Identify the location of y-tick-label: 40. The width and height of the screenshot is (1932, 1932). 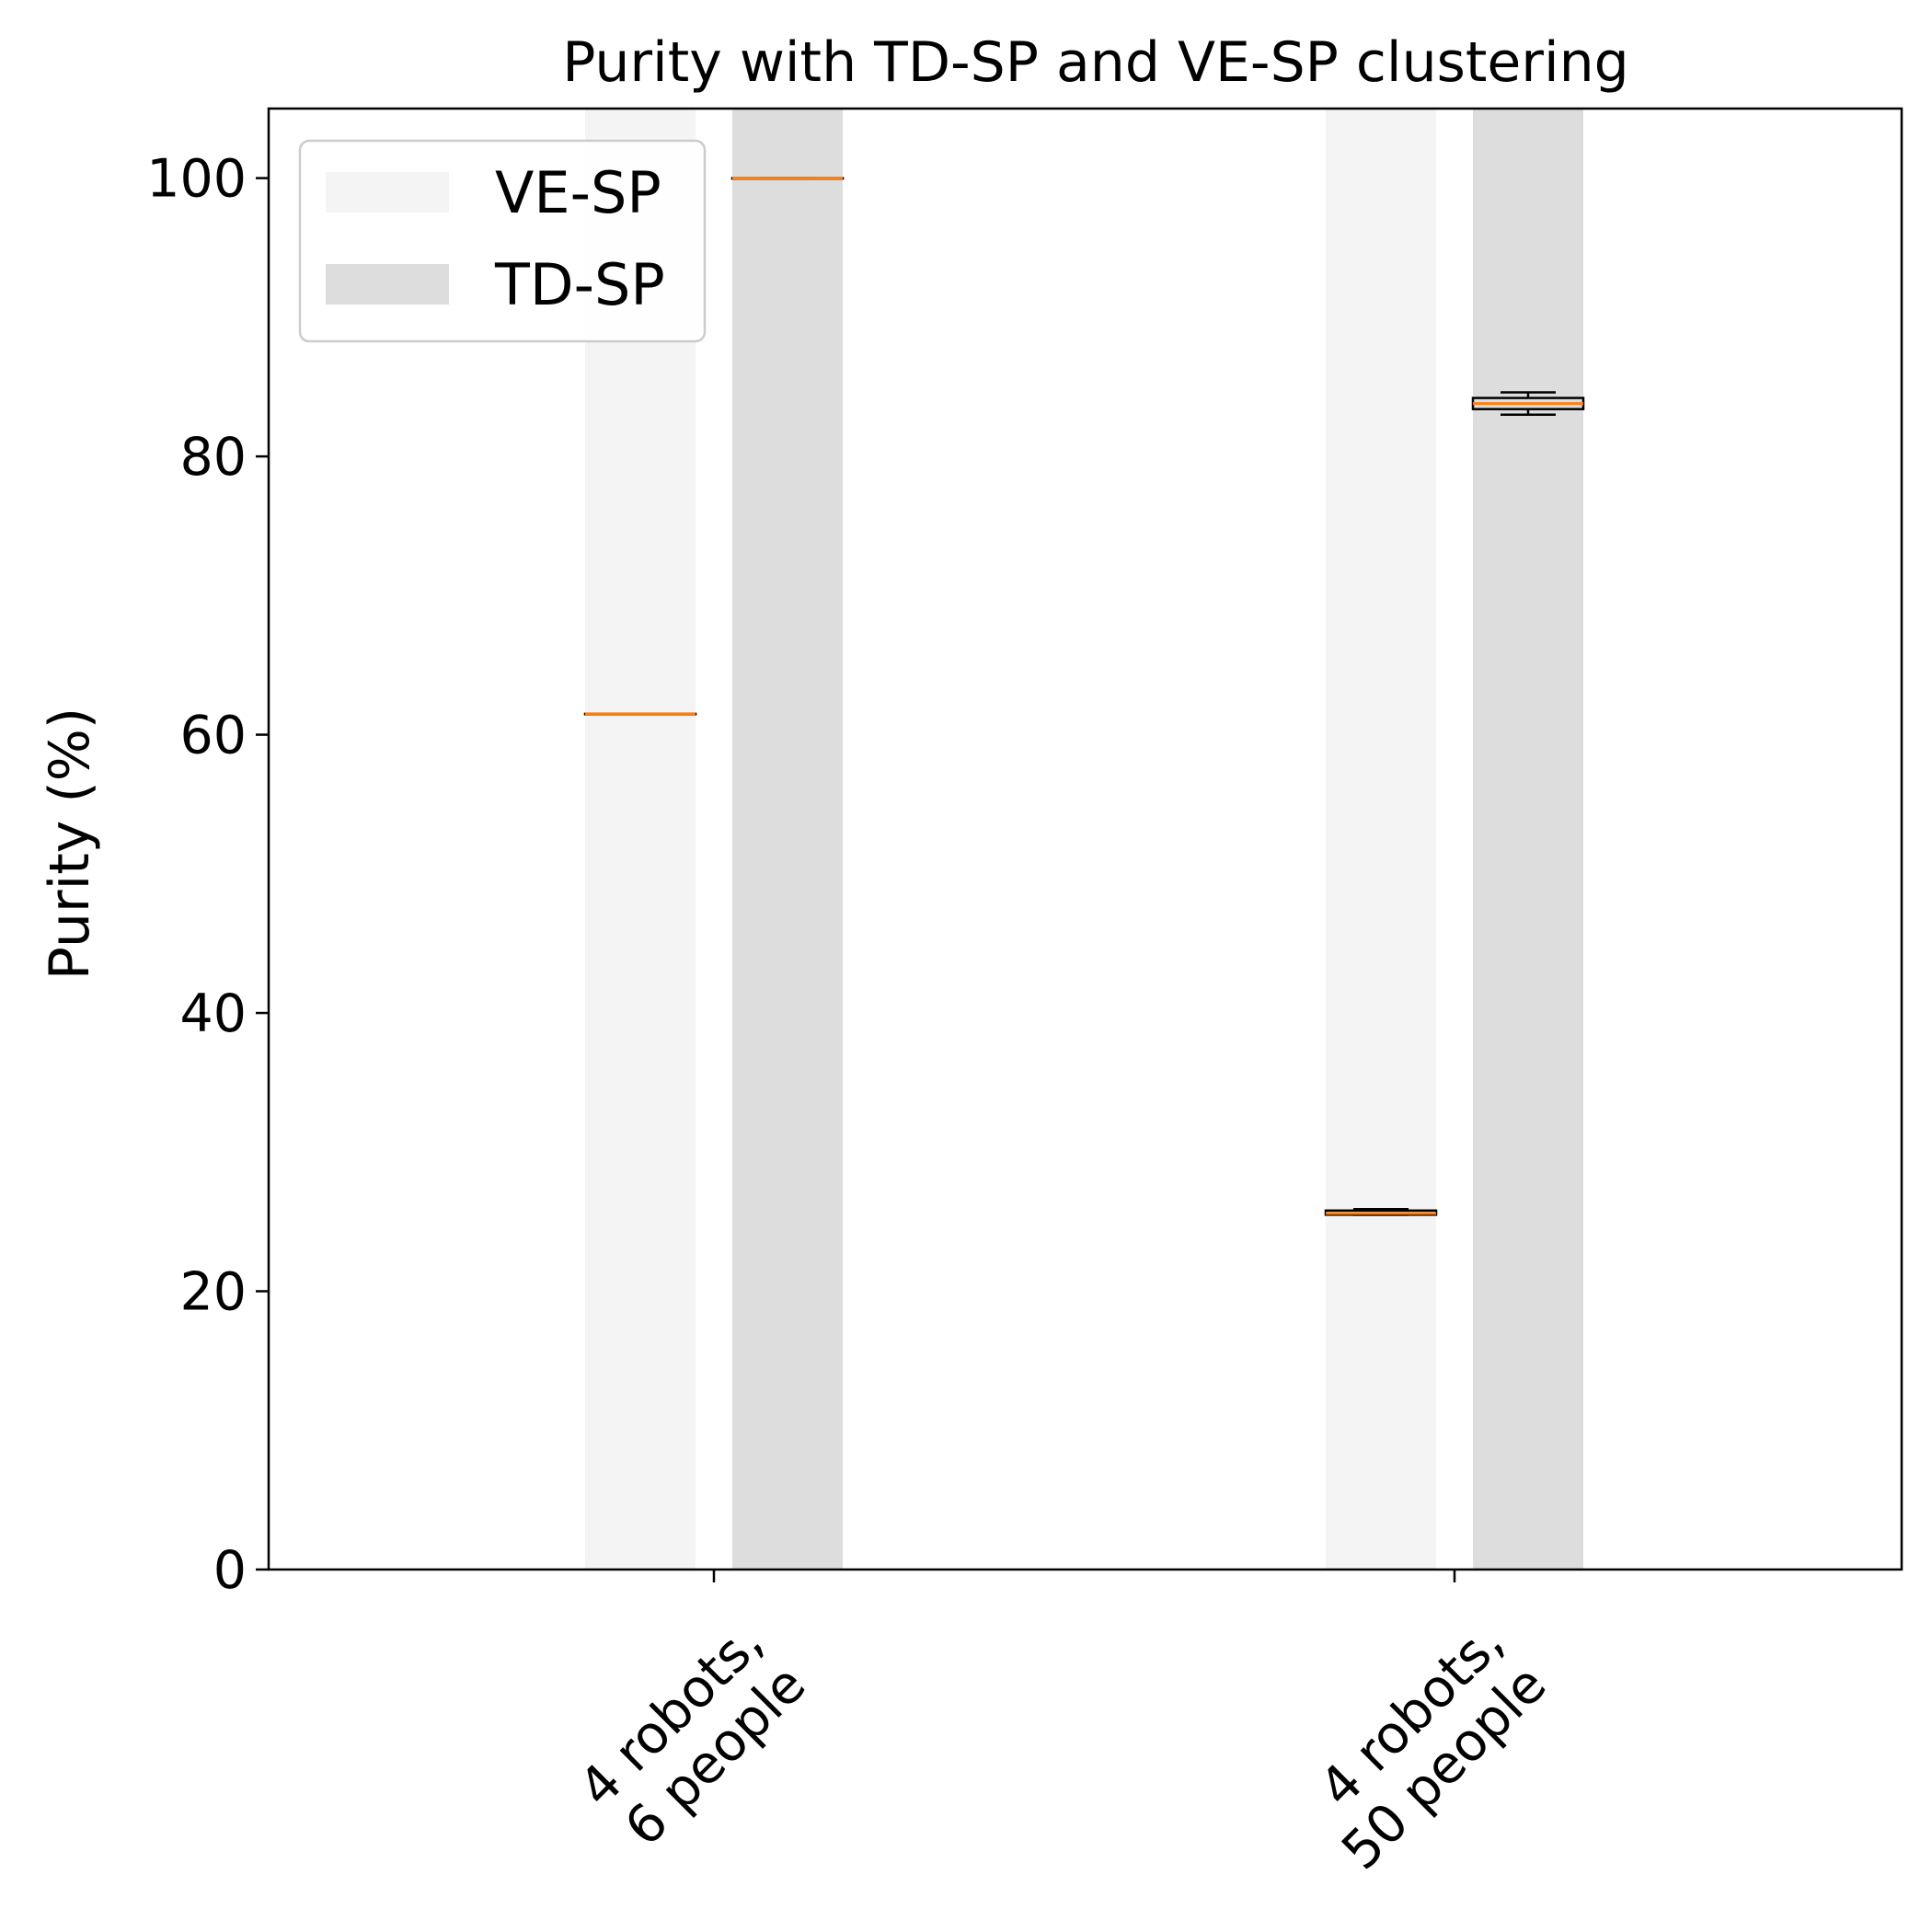
(213, 1014).